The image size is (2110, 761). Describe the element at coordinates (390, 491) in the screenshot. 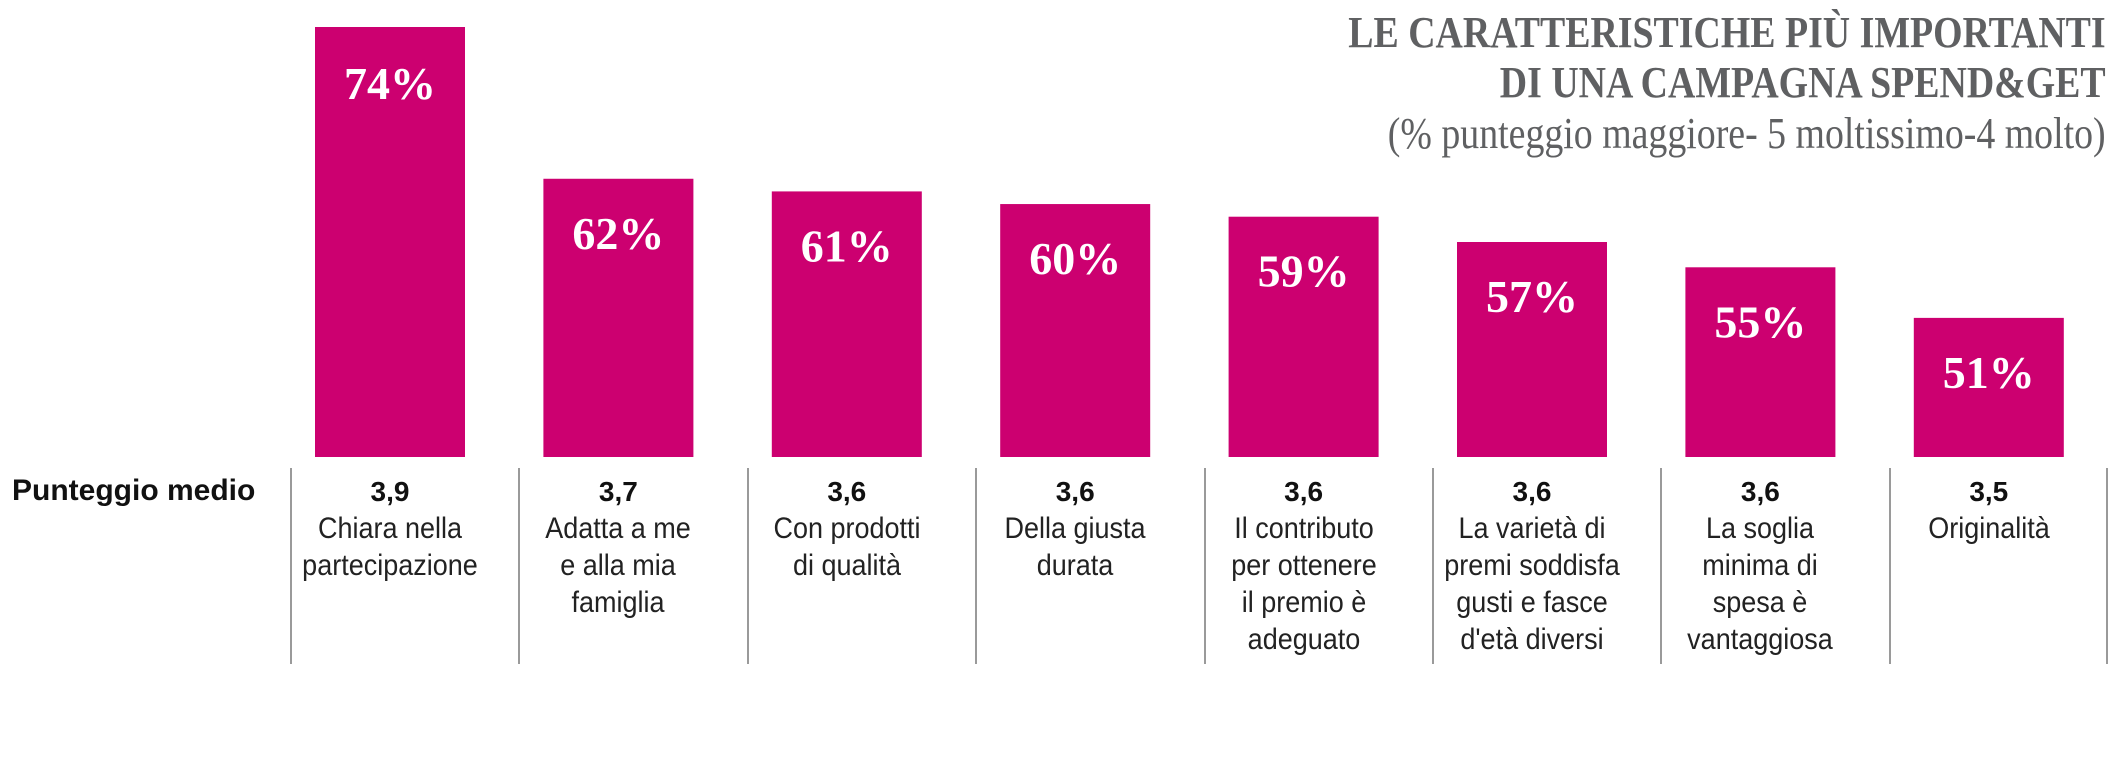

I see `average-score: 3,9` at that location.